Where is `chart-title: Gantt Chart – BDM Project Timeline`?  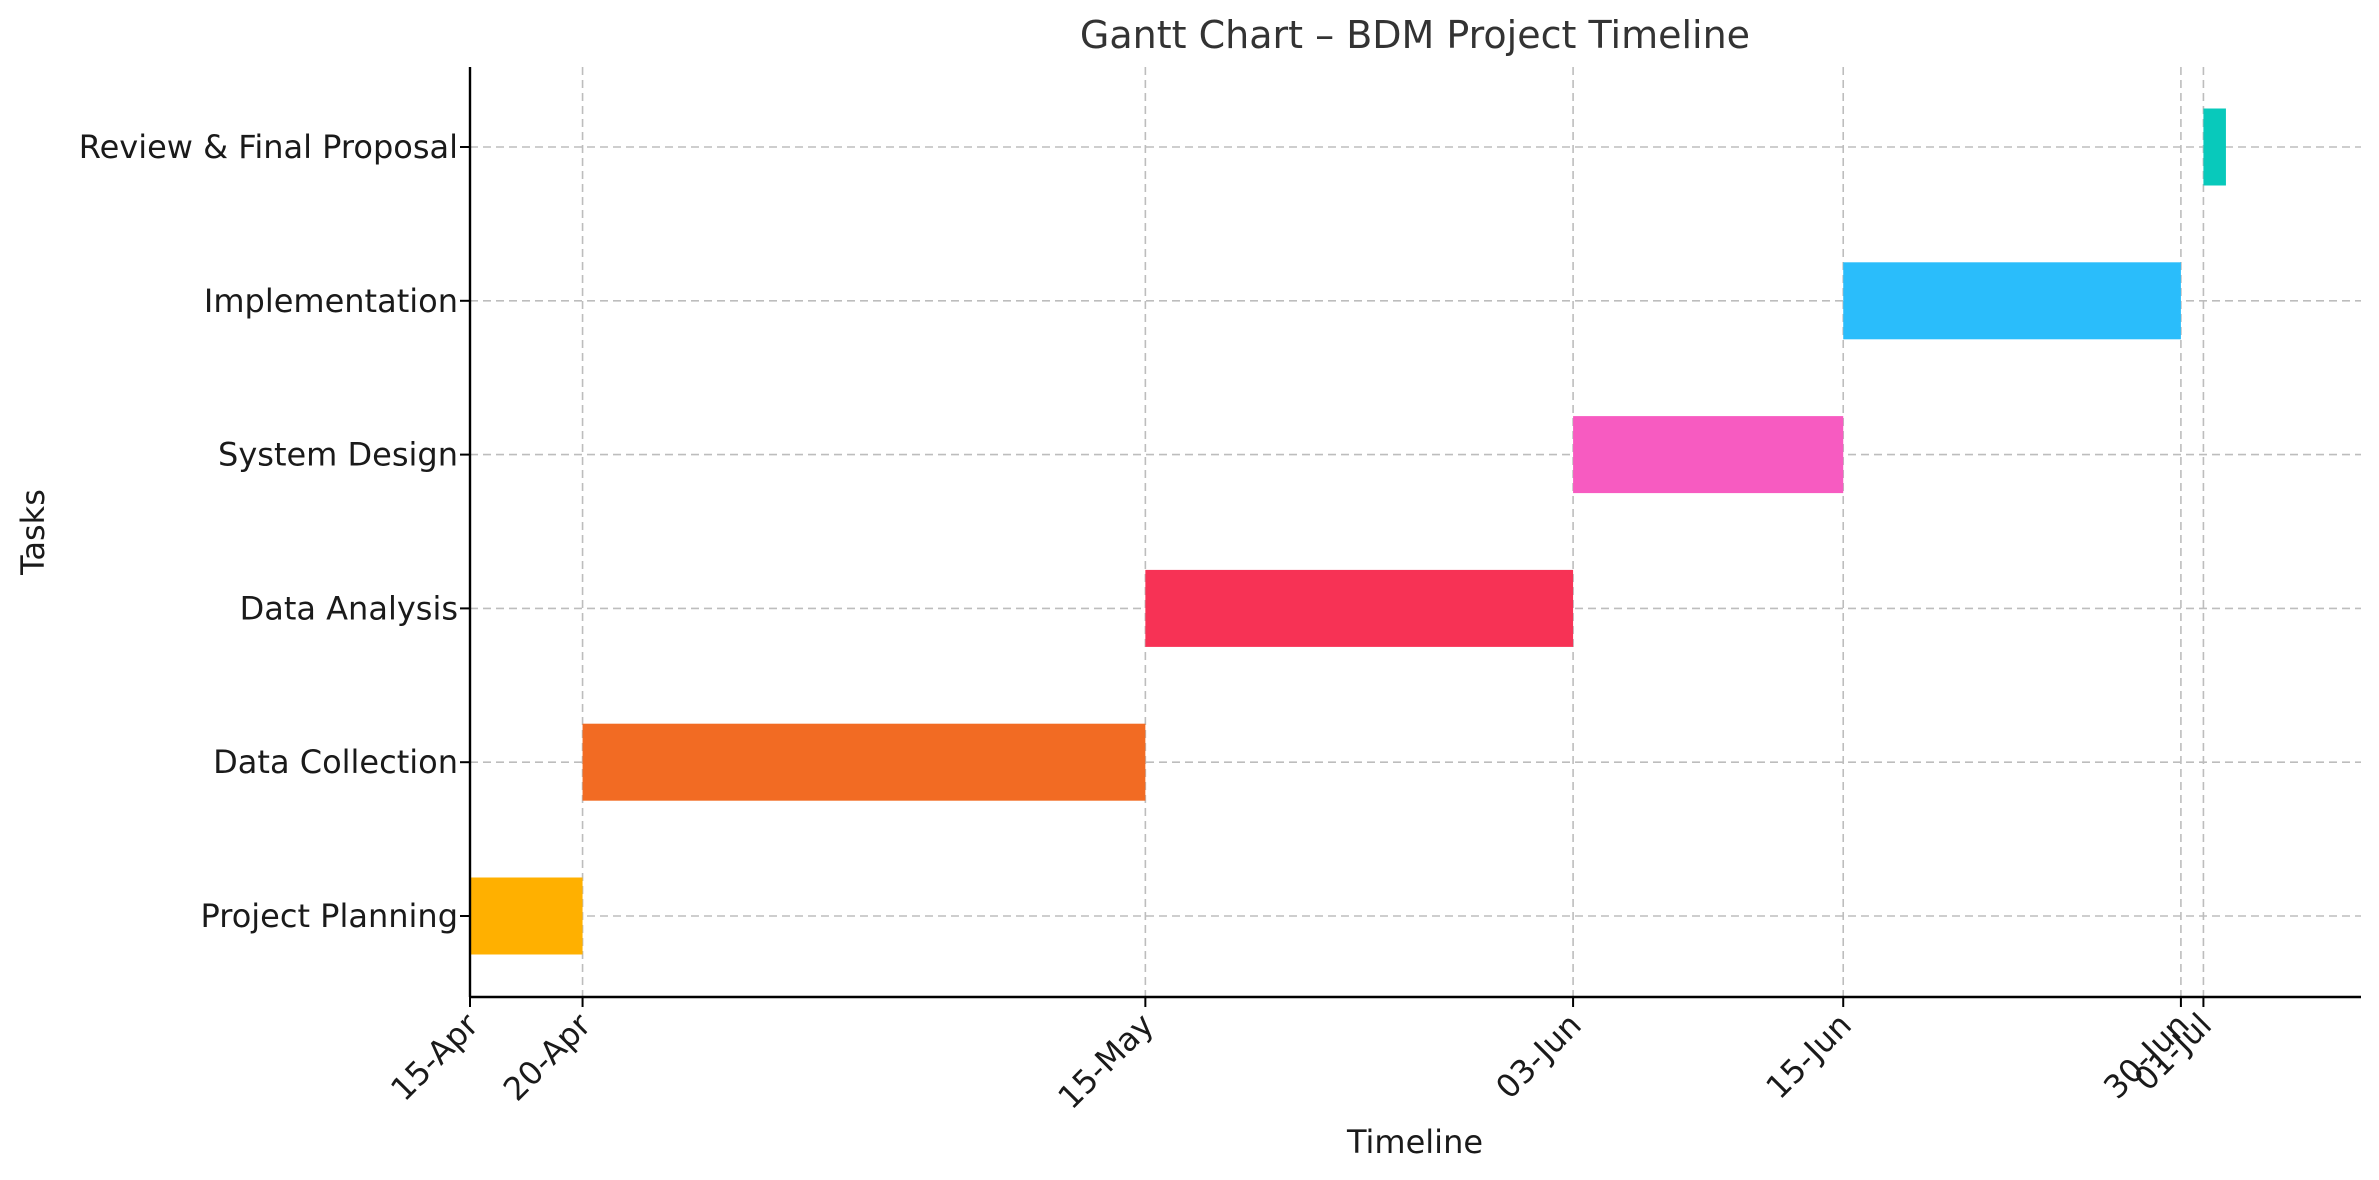 chart-title: Gantt Chart – BDM Project Timeline is located at coordinates (1415, 35).